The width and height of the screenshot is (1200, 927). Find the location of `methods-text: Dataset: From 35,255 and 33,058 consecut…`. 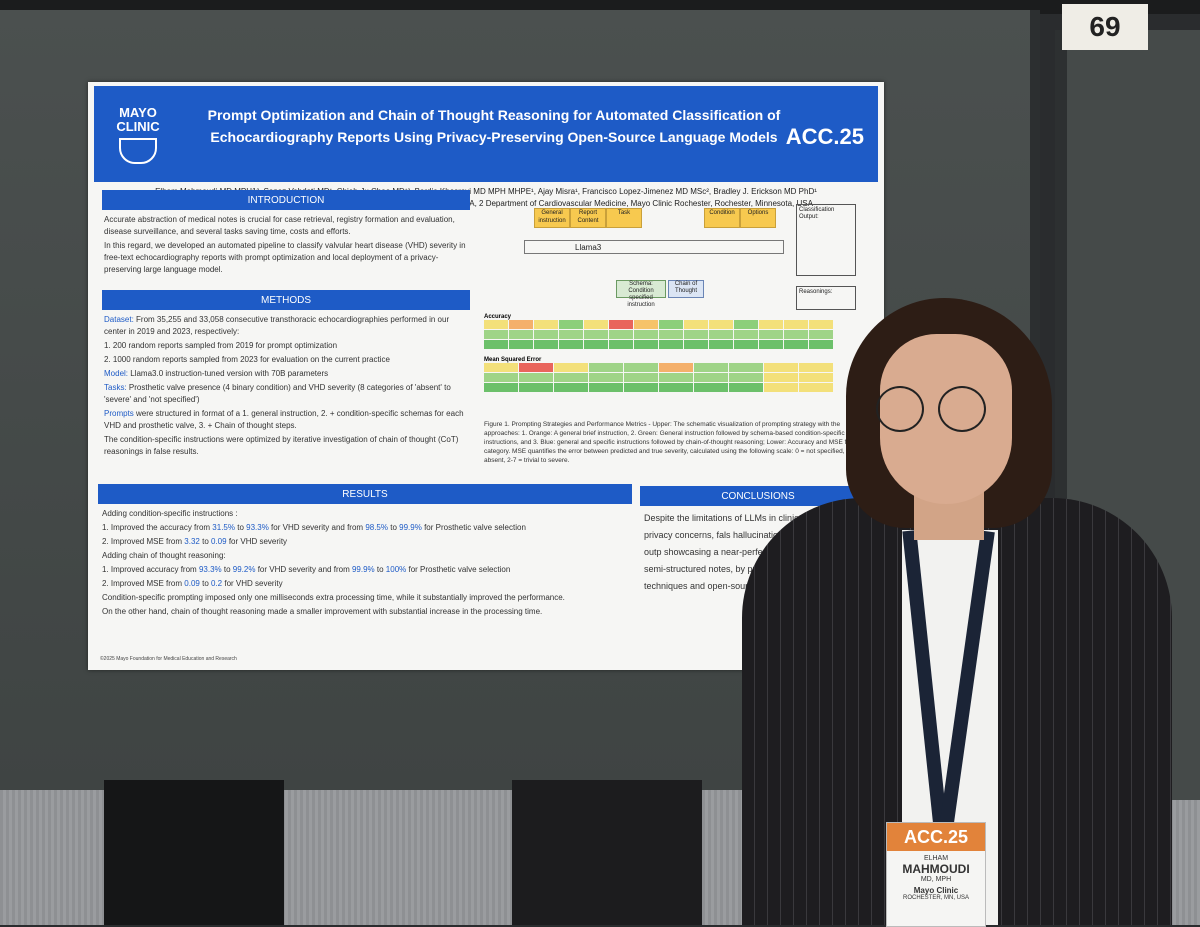

methods-text: Dataset: From 35,255 and 33,058 consecut… is located at coordinates (284, 385).